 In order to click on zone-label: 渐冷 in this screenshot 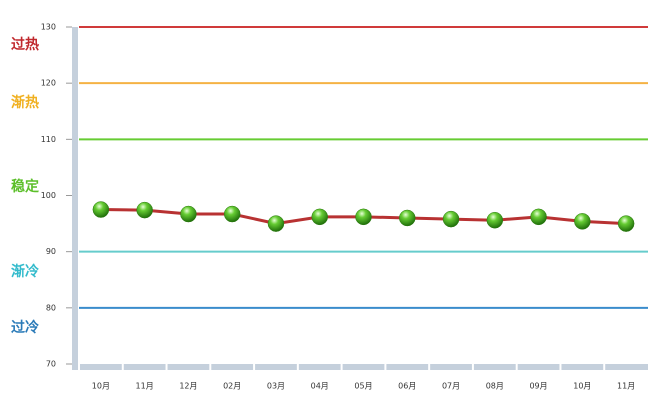, I will do `click(25, 271)`.